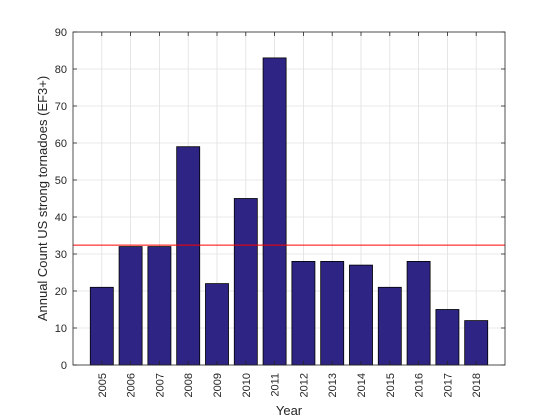 Image resolution: width=560 pixels, height=420 pixels. I want to click on y-tick-label-20: 20, so click(61, 292).